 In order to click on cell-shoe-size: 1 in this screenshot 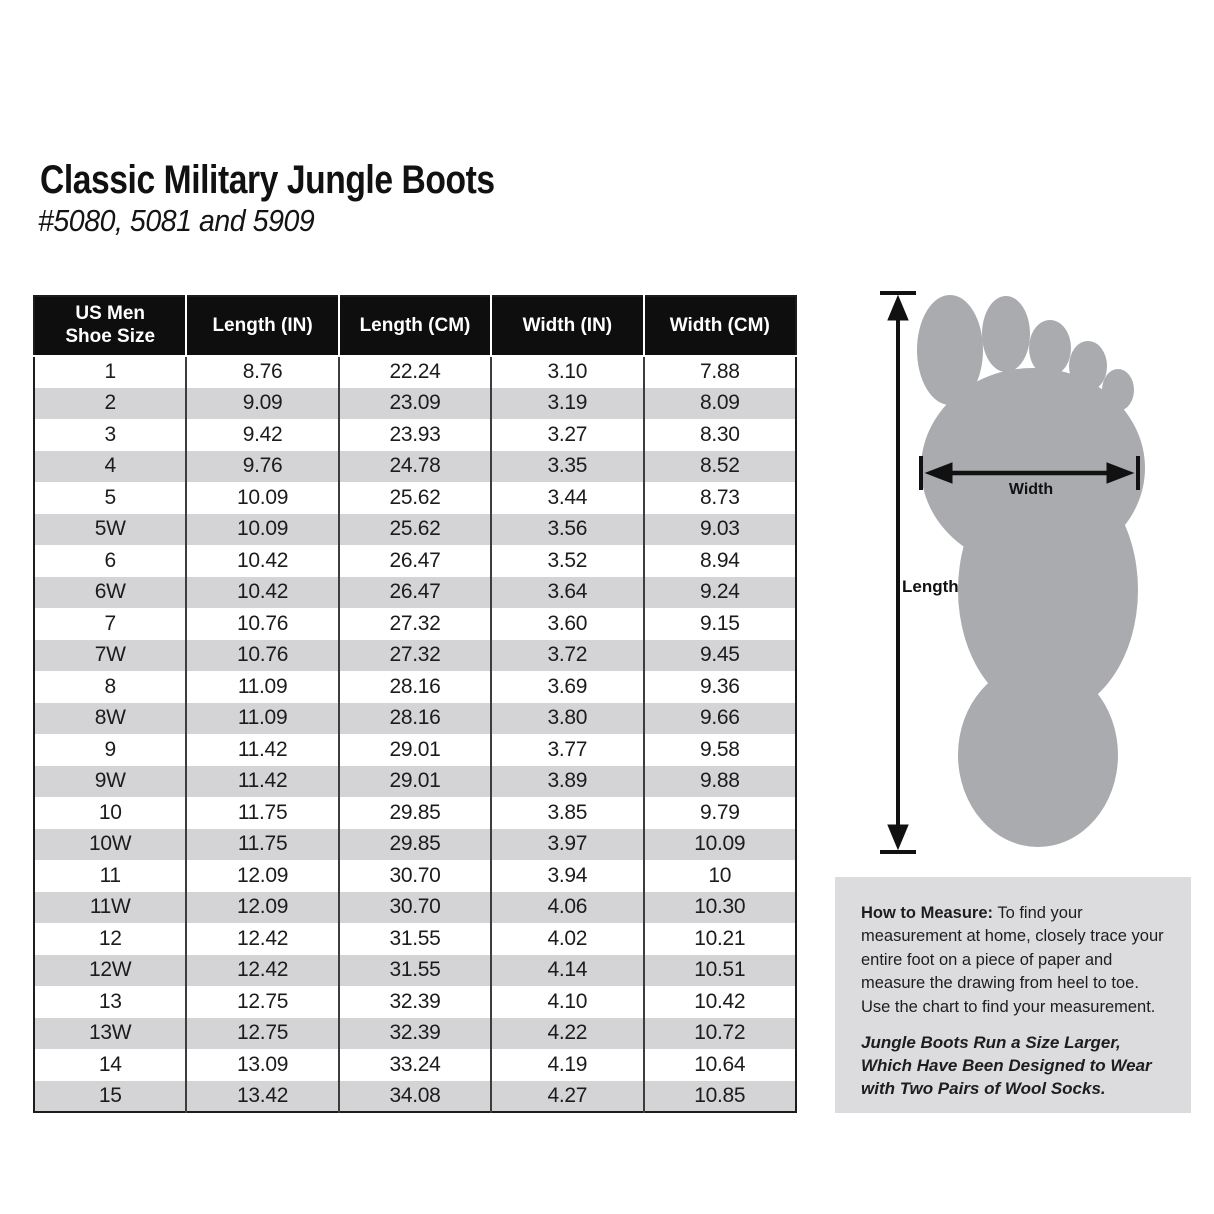, I will do `click(110, 371)`.